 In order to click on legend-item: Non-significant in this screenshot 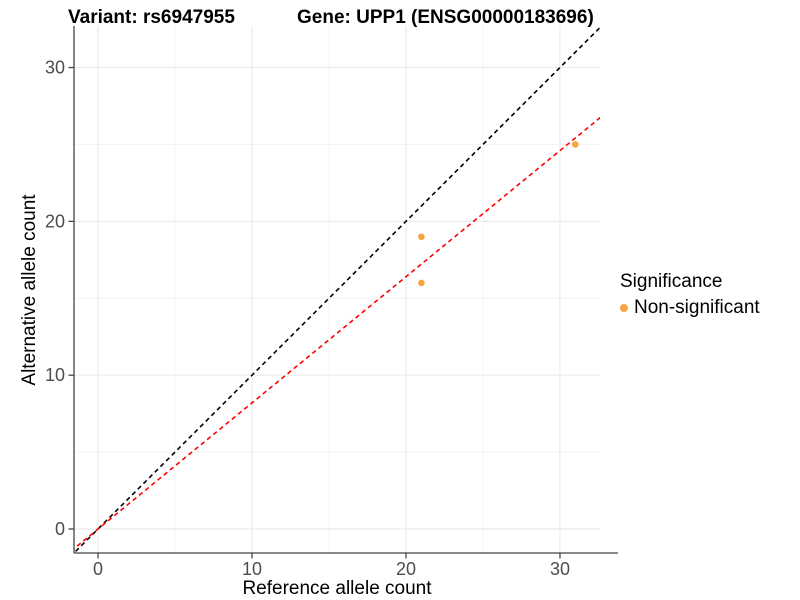, I will do `click(690, 308)`.